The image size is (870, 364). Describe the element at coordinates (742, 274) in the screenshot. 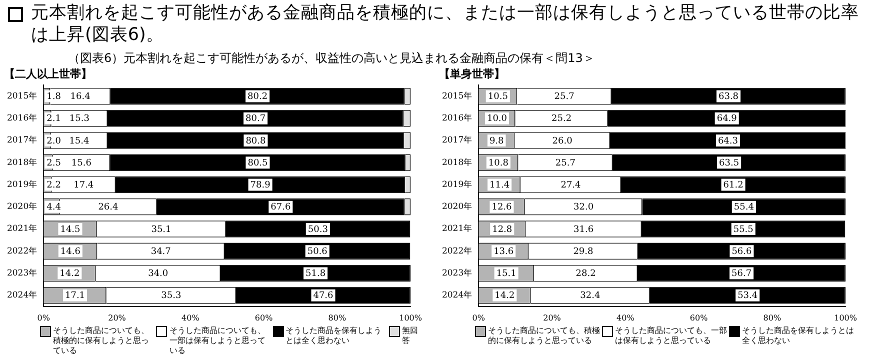

I see `data-label: 56.7` at that location.